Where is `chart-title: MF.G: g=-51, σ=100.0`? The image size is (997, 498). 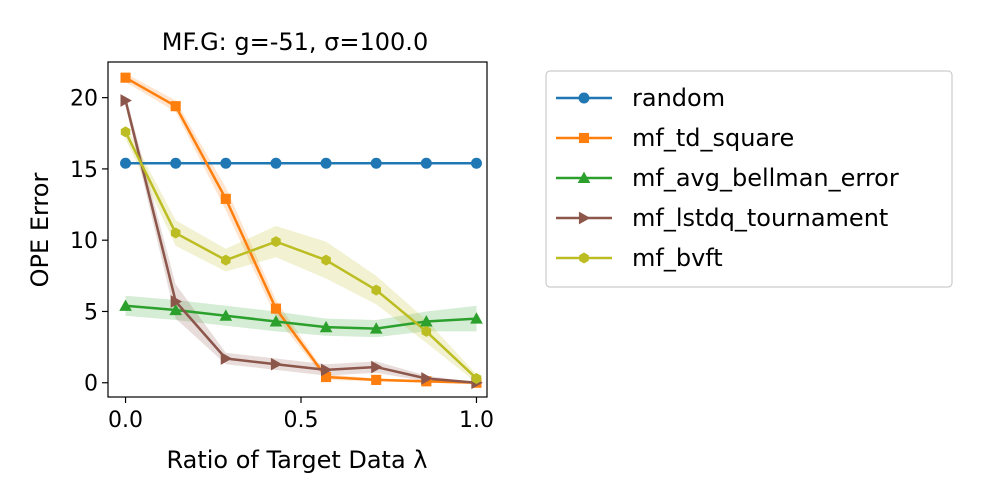 chart-title: MF.G: g=-51, σ=100.0 is located at coordinates (295, 42).